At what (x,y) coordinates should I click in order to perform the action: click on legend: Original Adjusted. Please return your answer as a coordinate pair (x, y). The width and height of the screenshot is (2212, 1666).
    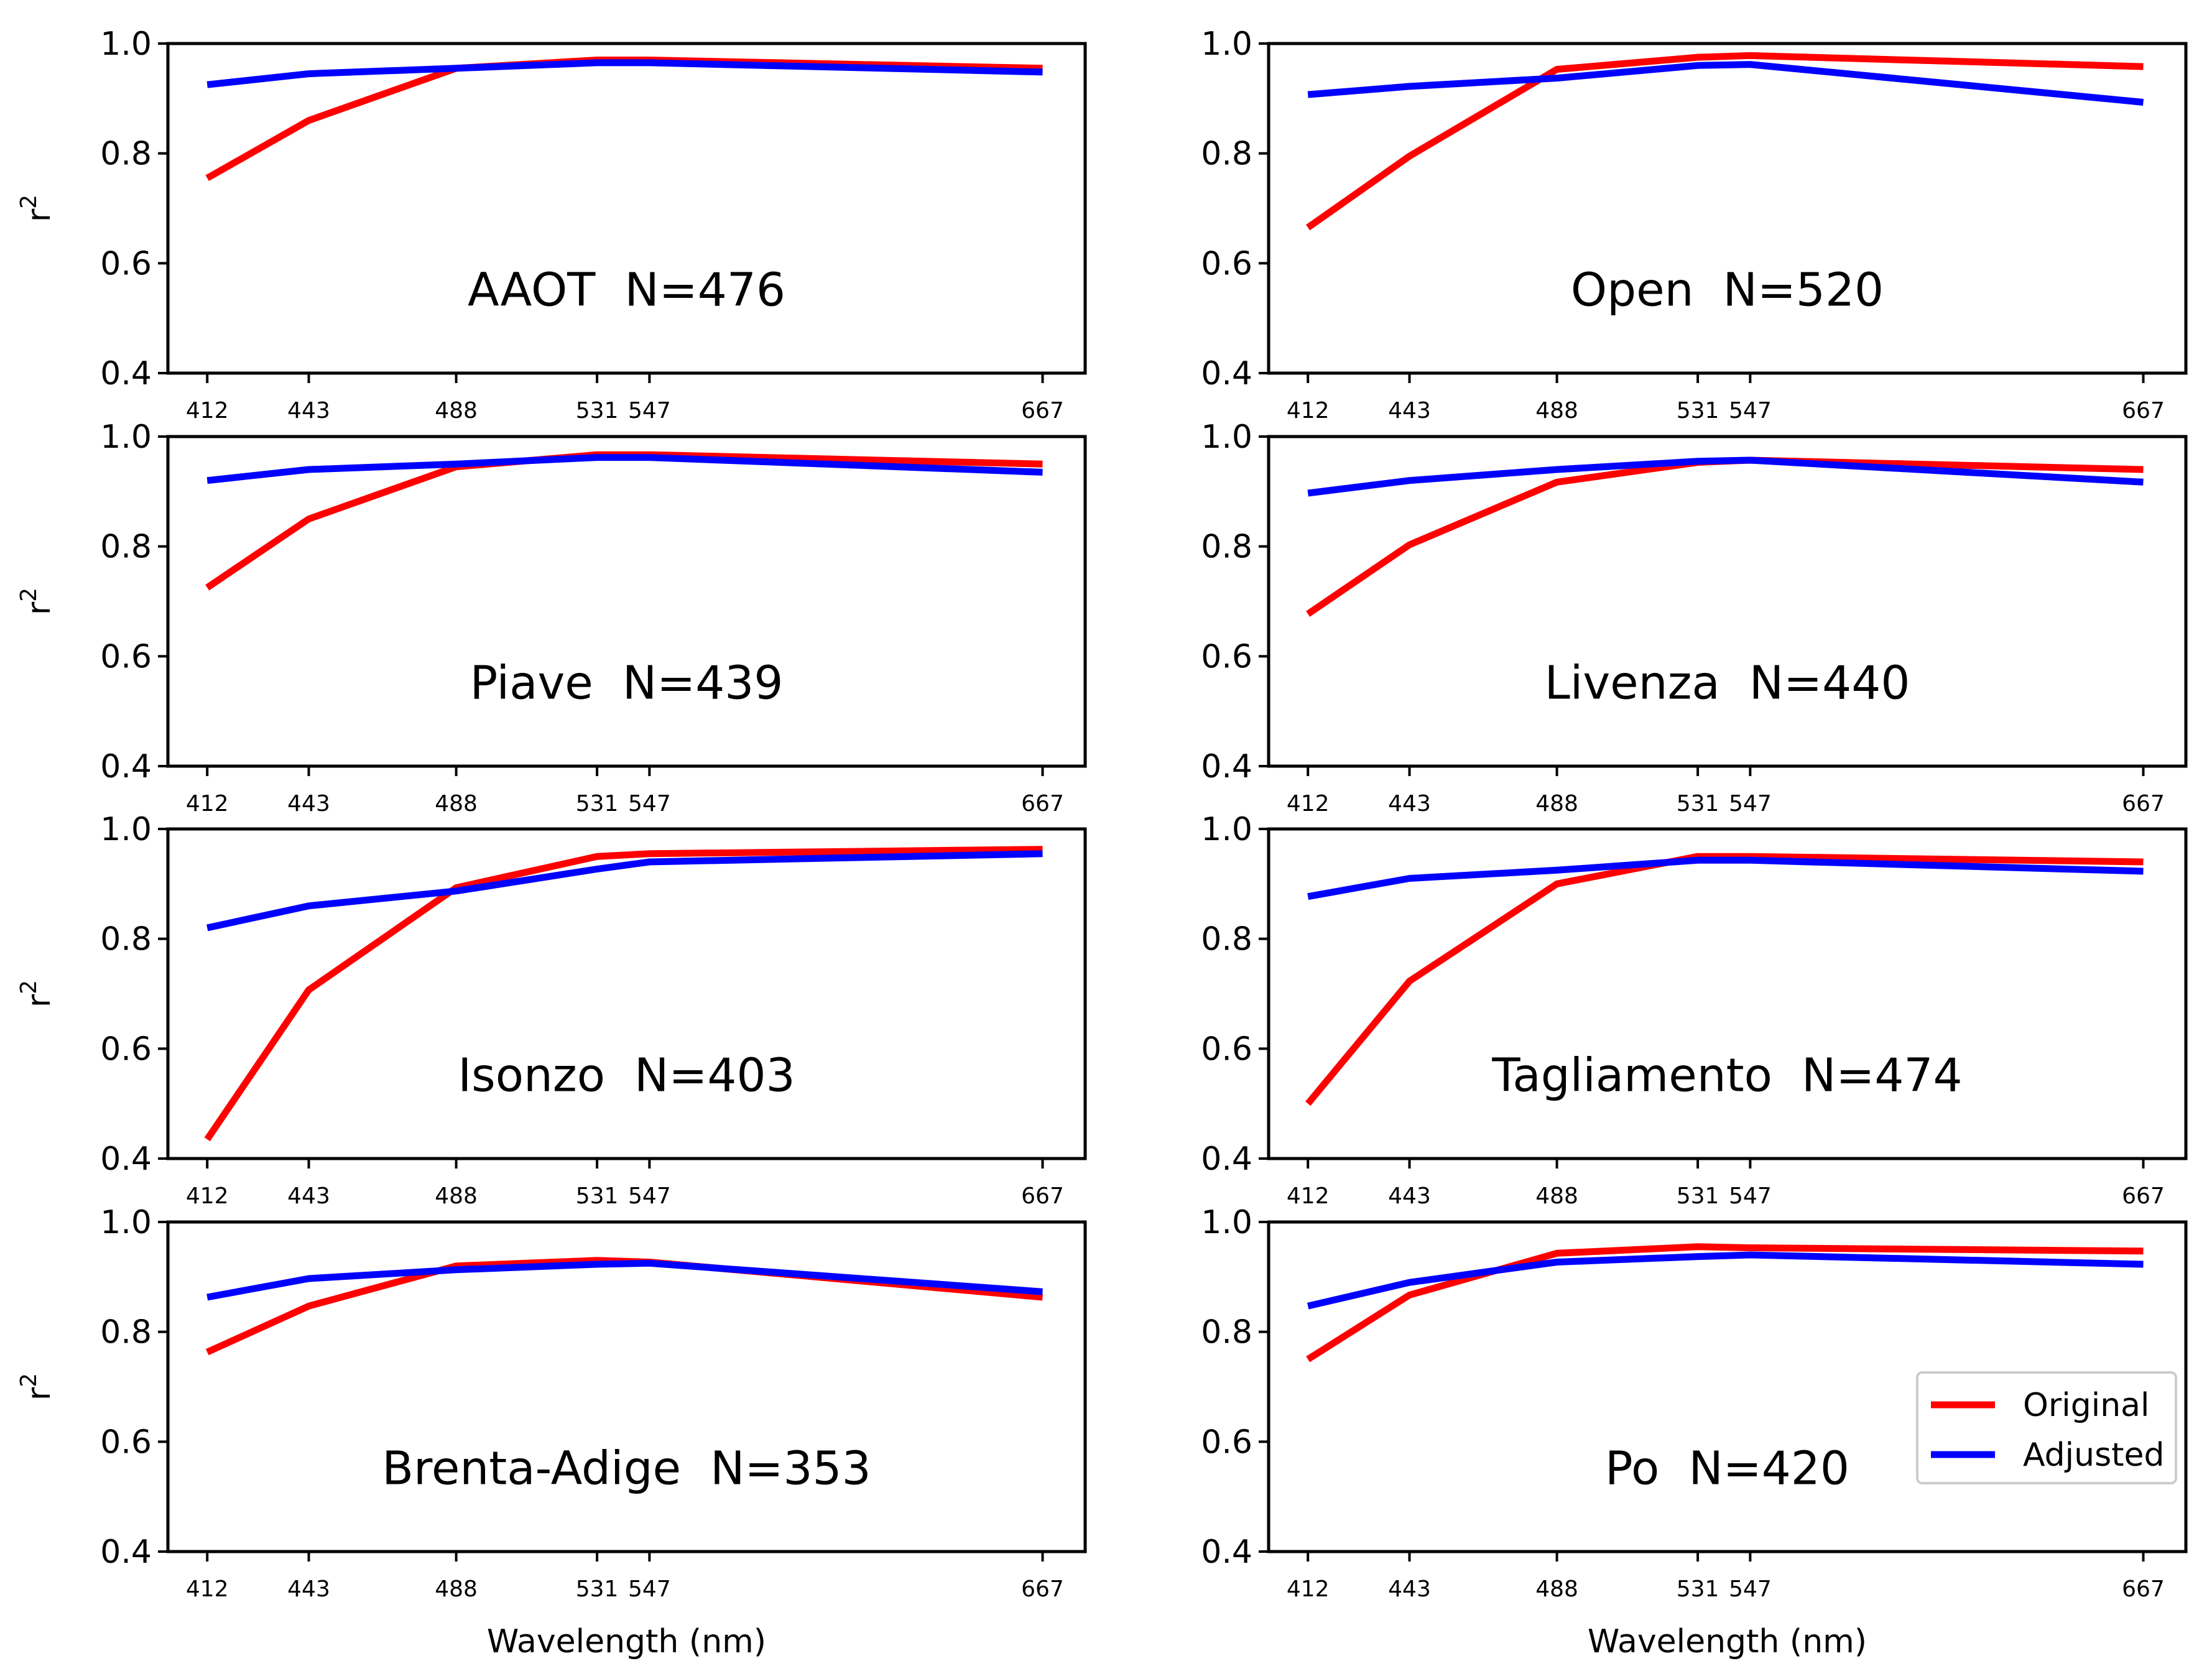
    Looking at the image, I should click on (2046, 1427).